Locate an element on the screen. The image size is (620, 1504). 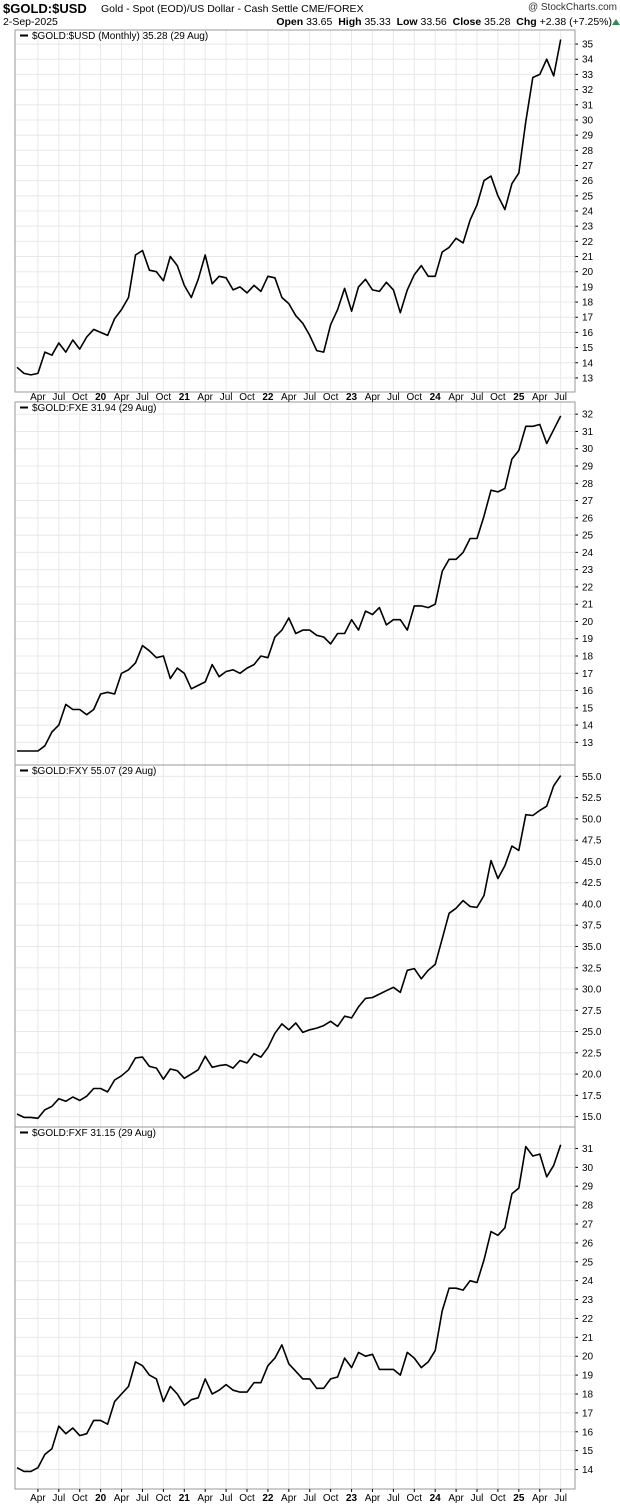
x-tick-label-23: 25 is located at coordinates (519, 1498).